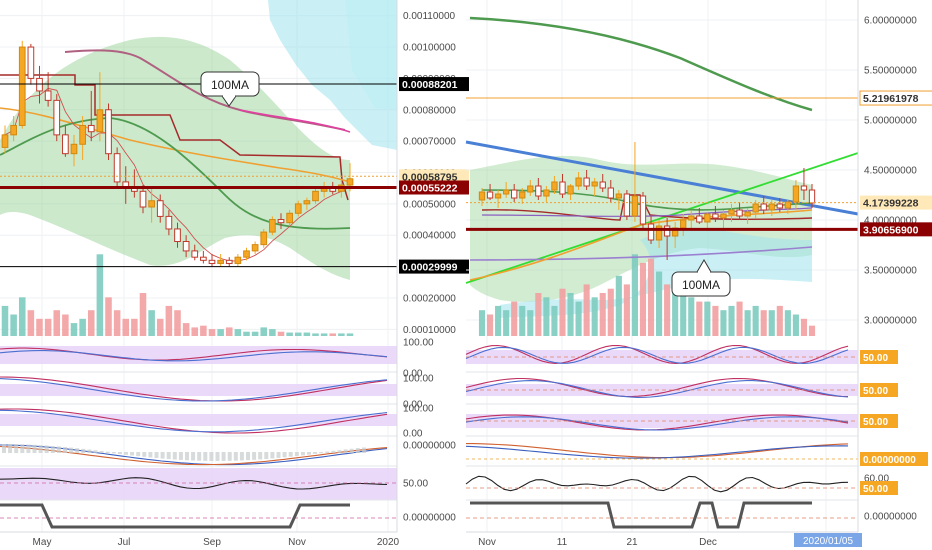 Image resolution: width=932 pixels, height=550 pixels. What do you see at coordinates (177, 295) in the screenshot?
I see `left-volume-bars` at bounding box center [177, 295].